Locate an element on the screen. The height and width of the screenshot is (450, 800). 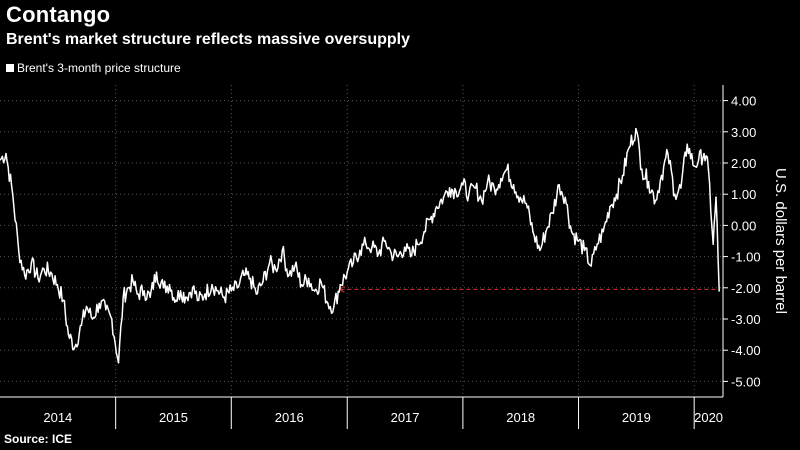
y-tick-label: 3.00 is located at coordinates (743, 132).